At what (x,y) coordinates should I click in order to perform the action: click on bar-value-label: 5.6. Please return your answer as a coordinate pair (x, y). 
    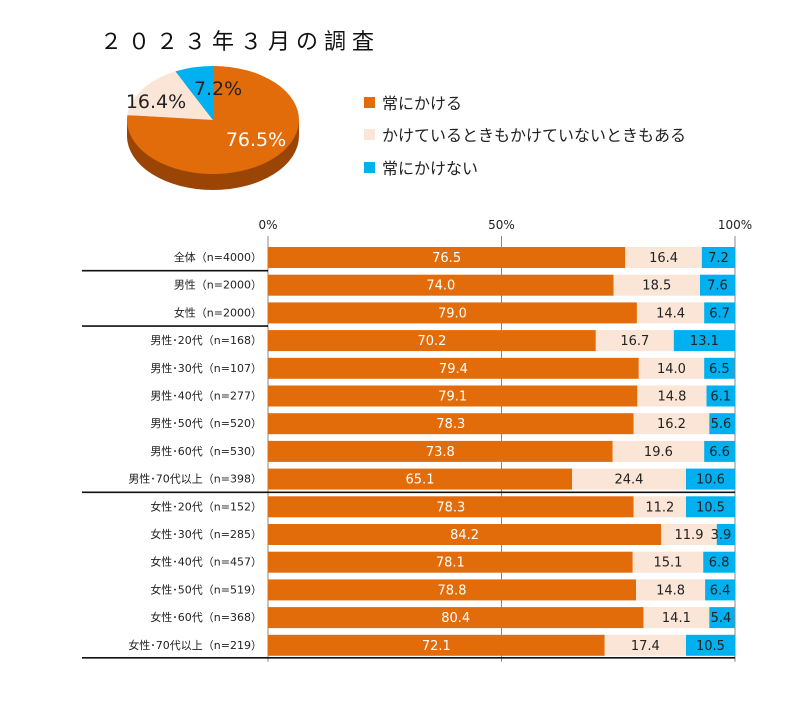
    Looking at the image, I should click on (721, 424).